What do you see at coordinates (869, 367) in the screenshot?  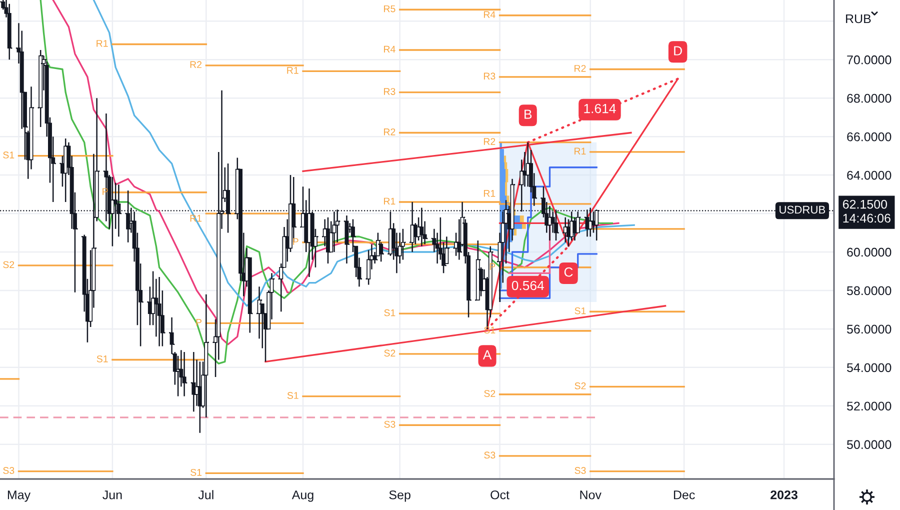 I see `y-tick-label: 54.0000` at bounding box center [869, 367].